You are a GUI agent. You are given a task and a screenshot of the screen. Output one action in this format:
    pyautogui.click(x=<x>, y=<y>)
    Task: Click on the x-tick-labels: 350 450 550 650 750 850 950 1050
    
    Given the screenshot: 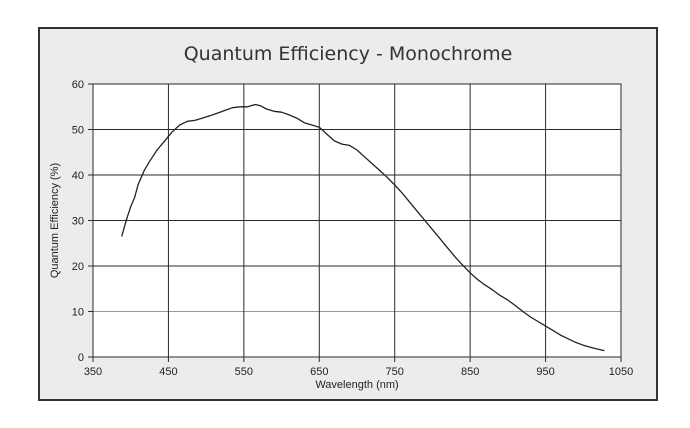 What is the action you would take?
    pyautogui.click(x=358, y=372)
    